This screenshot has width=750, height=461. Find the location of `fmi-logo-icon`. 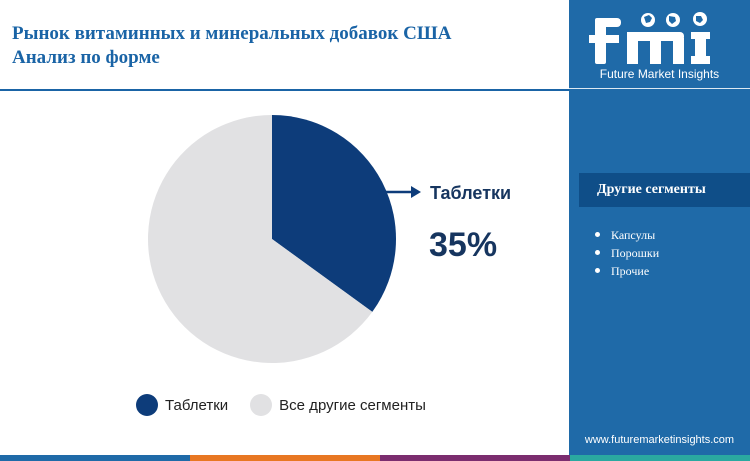

fmi-logo-icon is located at coordinates (649, 38).